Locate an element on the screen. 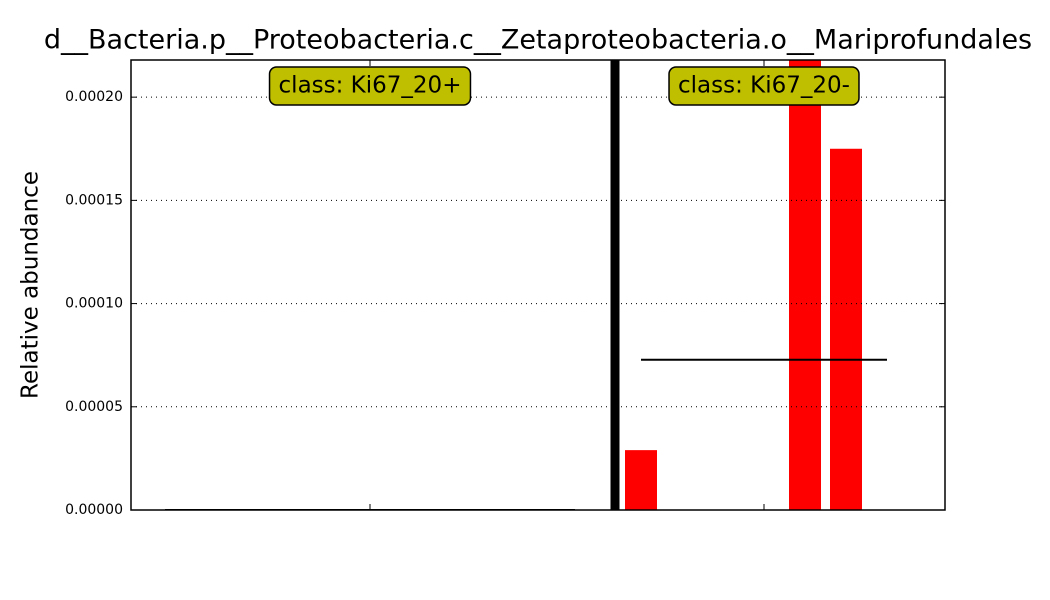 The image size is (1050, 600). y-tick-label: 0.00010 is located at coordinates (94, 304).